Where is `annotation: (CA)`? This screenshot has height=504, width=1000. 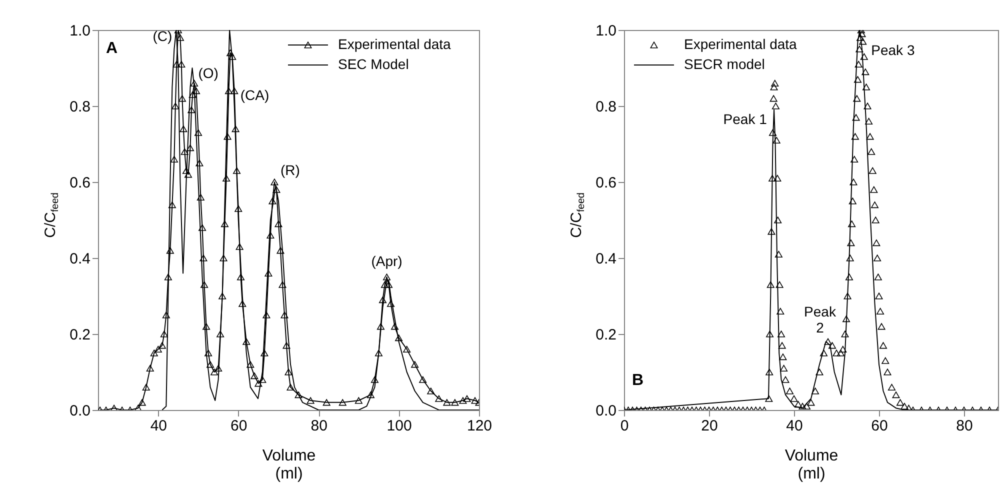
annotation: (CA) is located at coordinates (255, 94).